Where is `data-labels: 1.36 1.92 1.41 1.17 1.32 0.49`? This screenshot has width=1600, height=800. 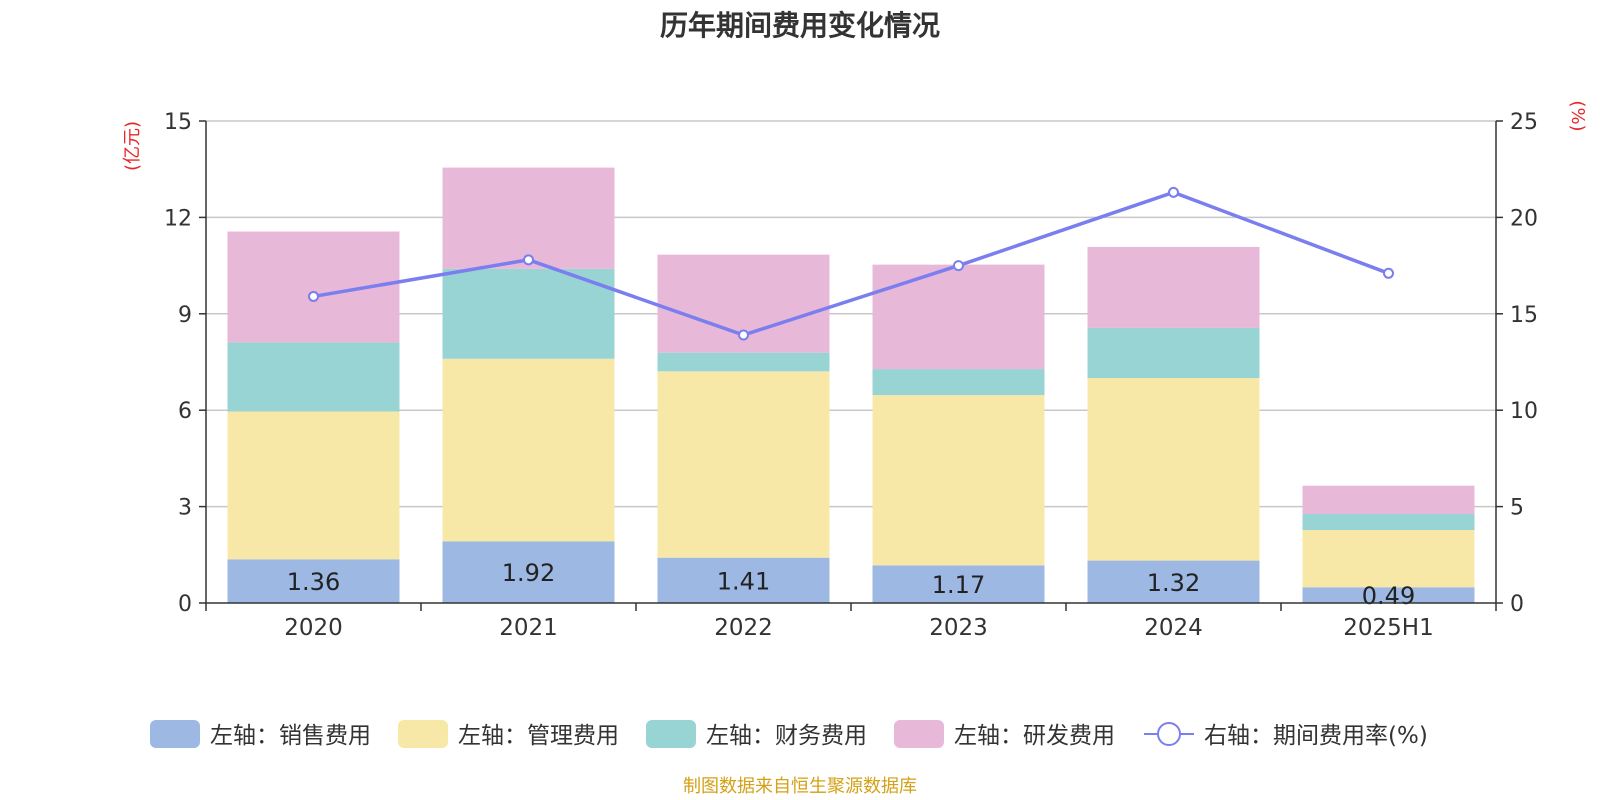 data-labels: 1.36 1.92 1.41 1.17 1.32 0.49 is located at coordinates (851, 584).